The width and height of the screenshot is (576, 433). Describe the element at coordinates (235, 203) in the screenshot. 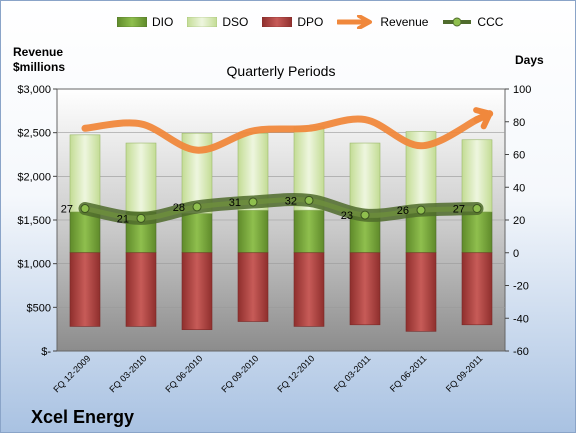

I see `ccc-data-label: 31` at that location.